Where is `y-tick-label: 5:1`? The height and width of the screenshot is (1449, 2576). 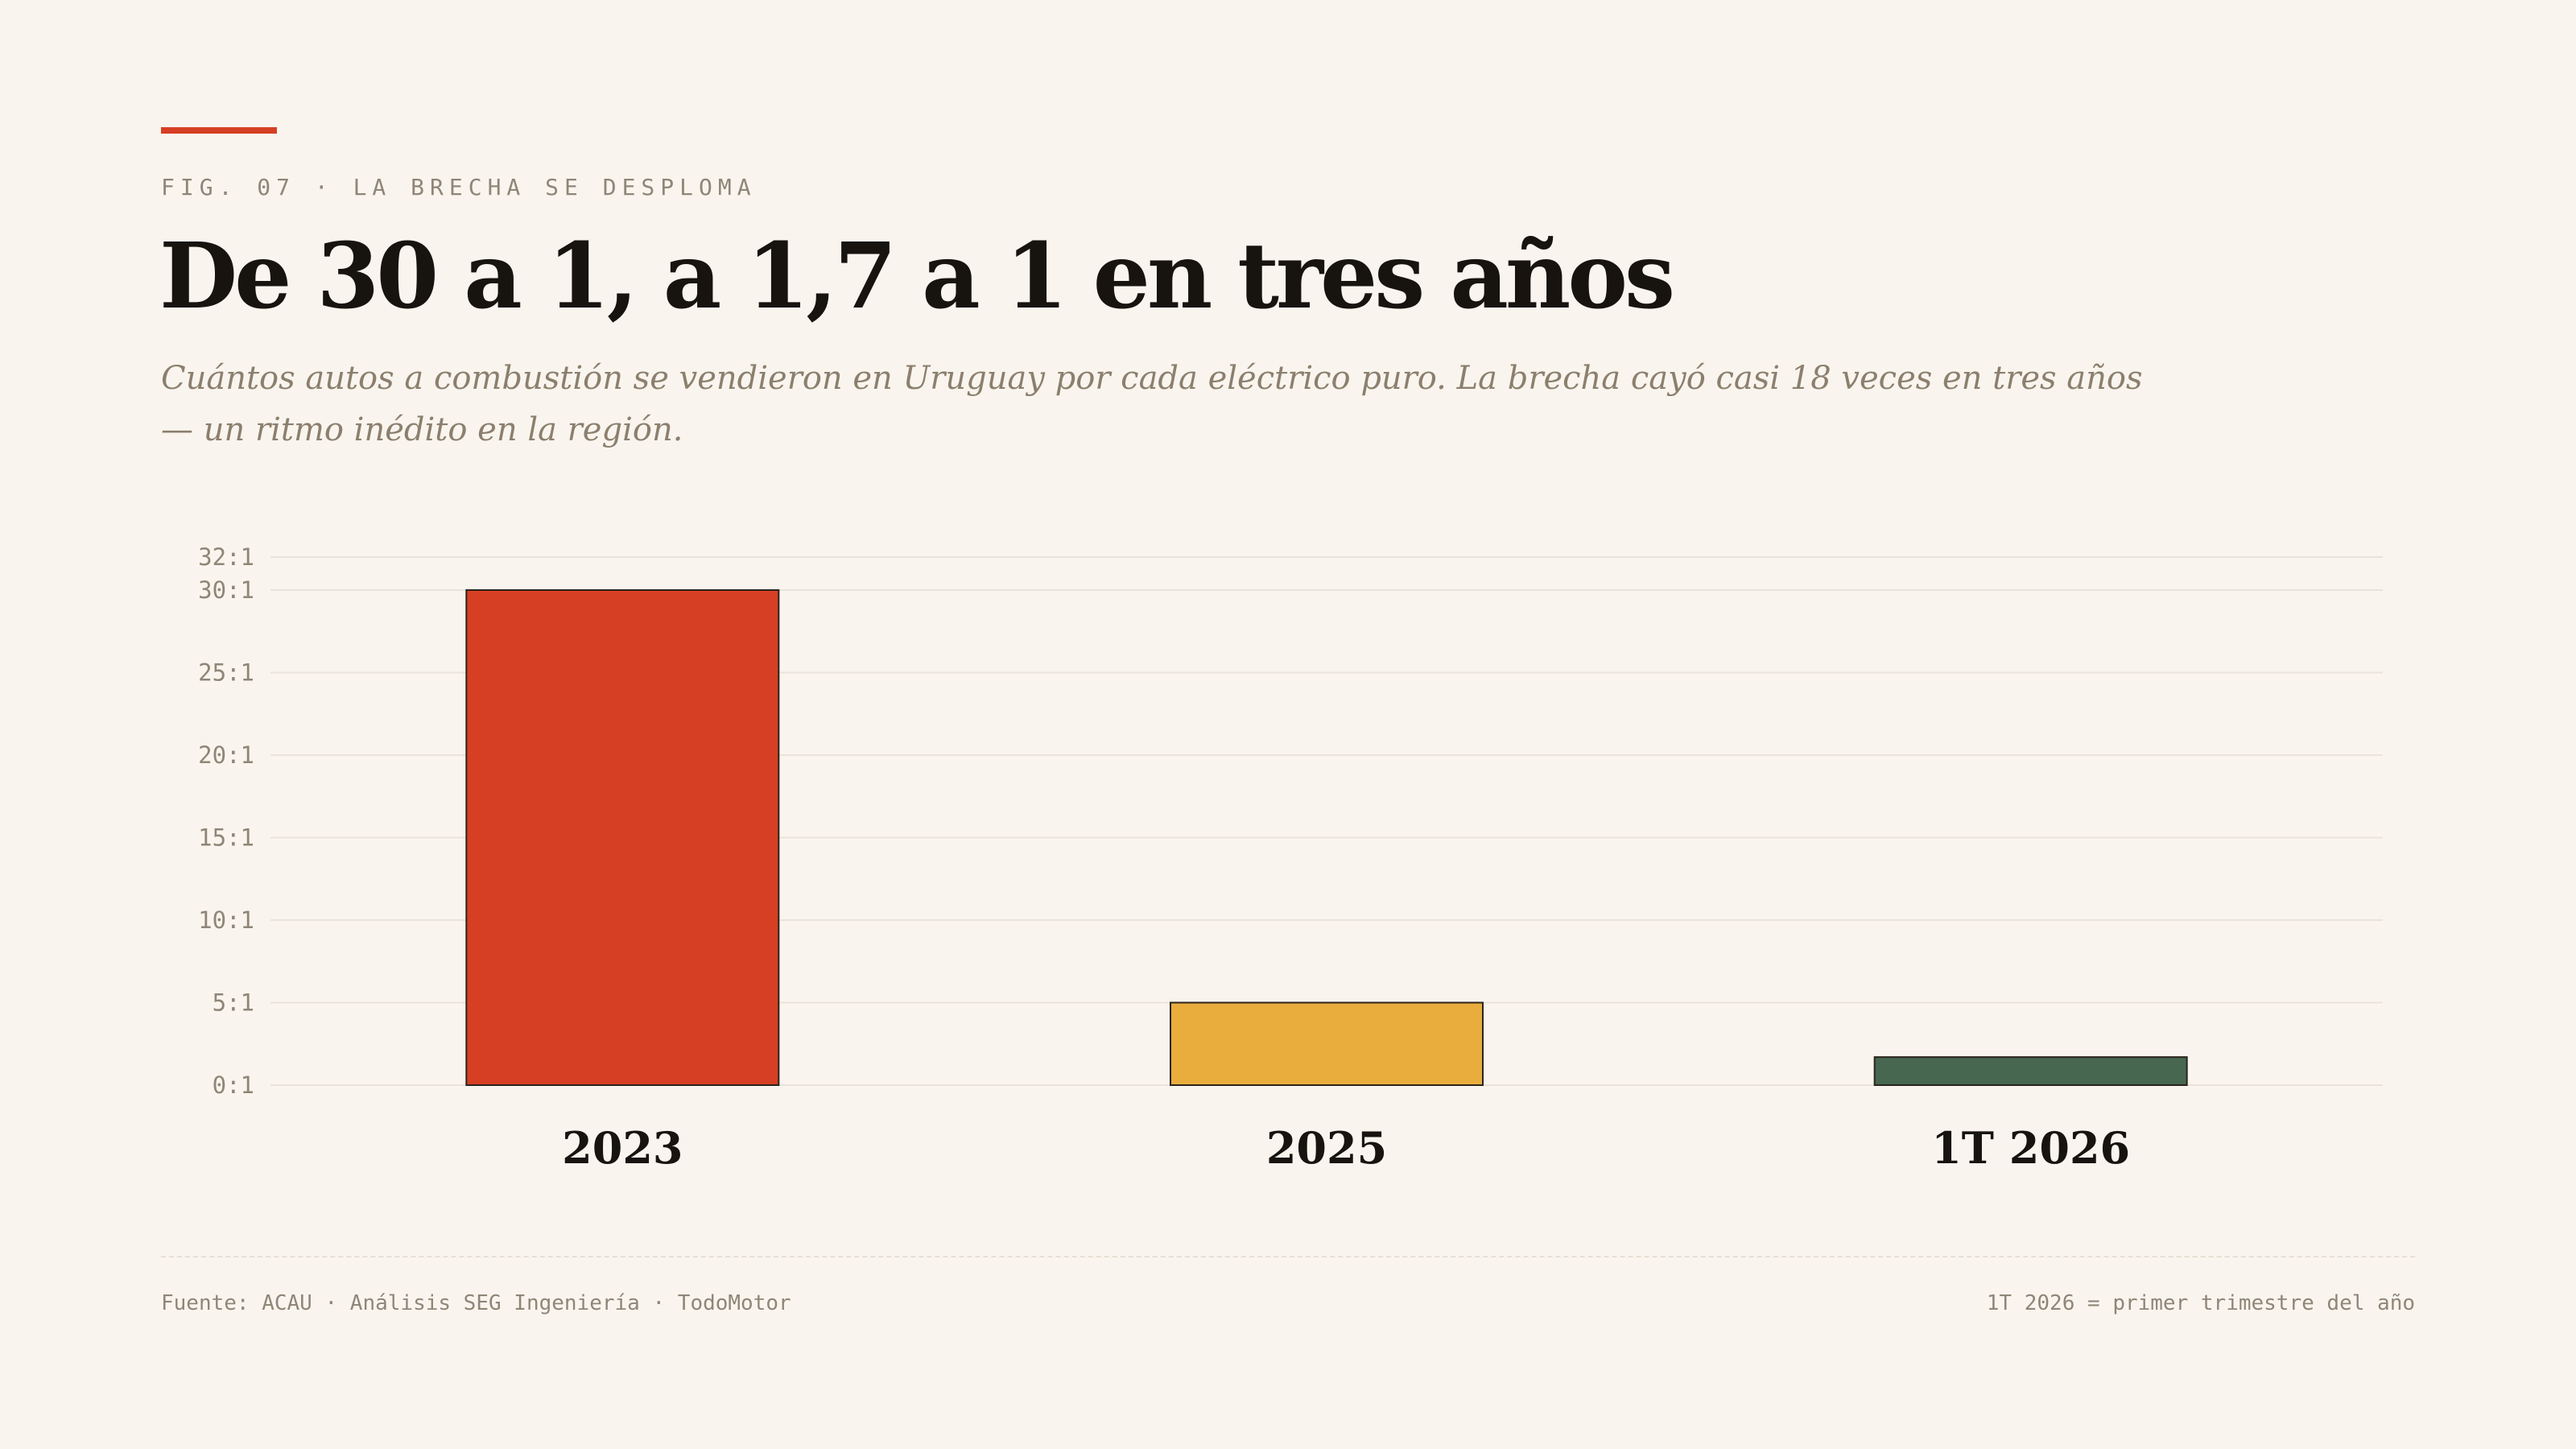 y-tick-label: 5:1 is located at coordinates (233, 1003).